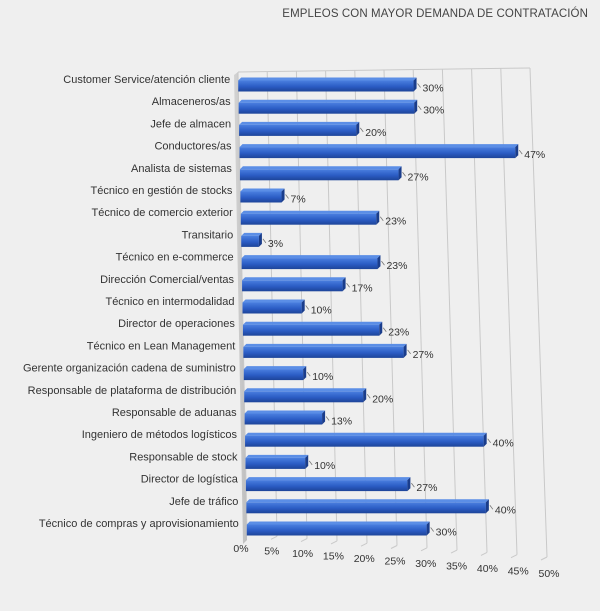 The width and height of the screenshot is (600, 611). I want to click on value-label: 7%, so click(298, 200).